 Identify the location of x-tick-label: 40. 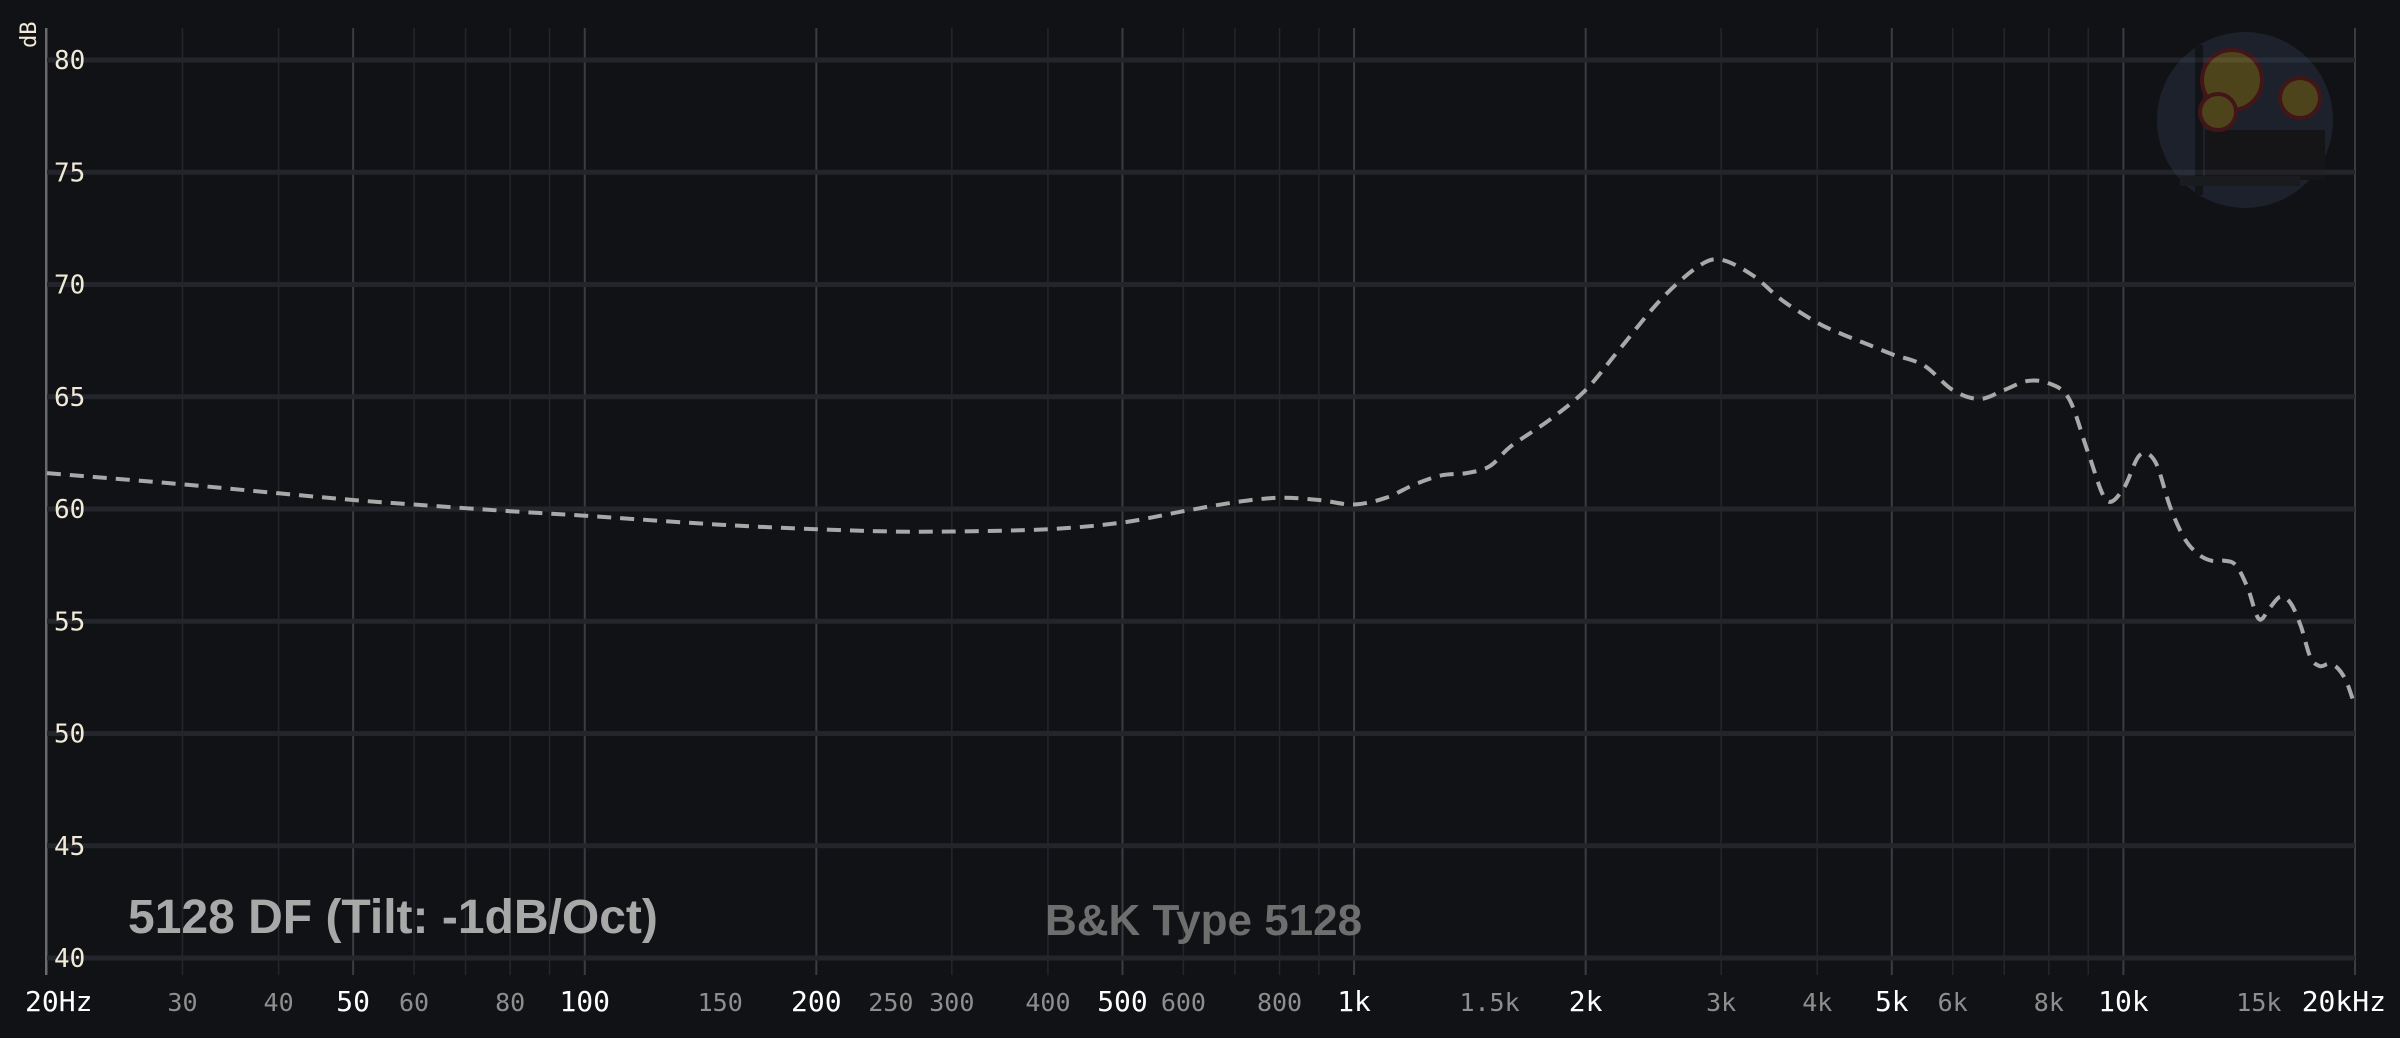
(279, 1002).